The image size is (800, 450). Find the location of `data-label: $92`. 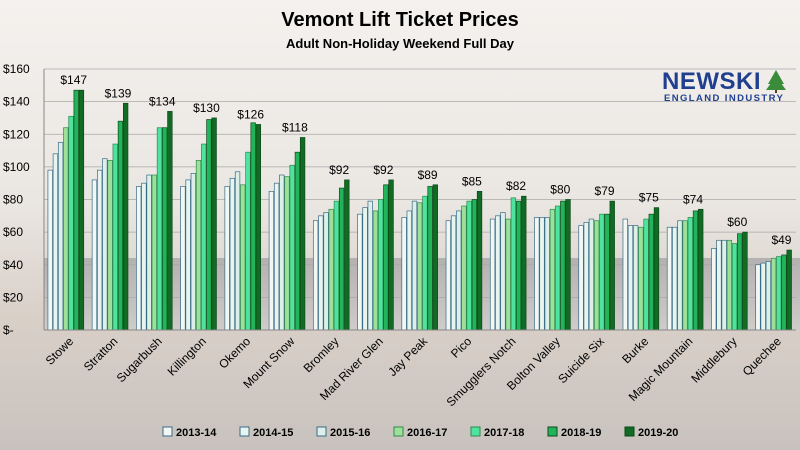

data-label: $92 is located at coordinates (383, 170).